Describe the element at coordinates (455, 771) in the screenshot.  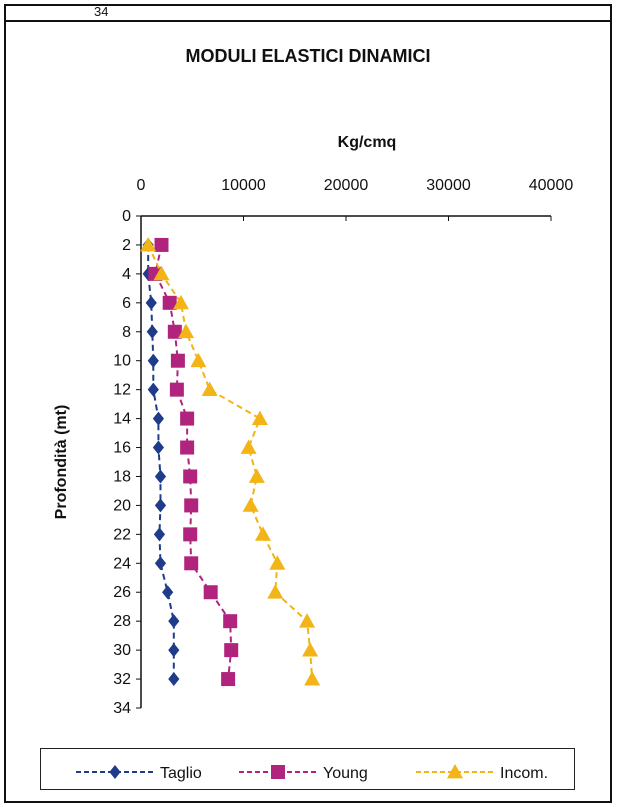
I see `legend-marker-incom` at that location.